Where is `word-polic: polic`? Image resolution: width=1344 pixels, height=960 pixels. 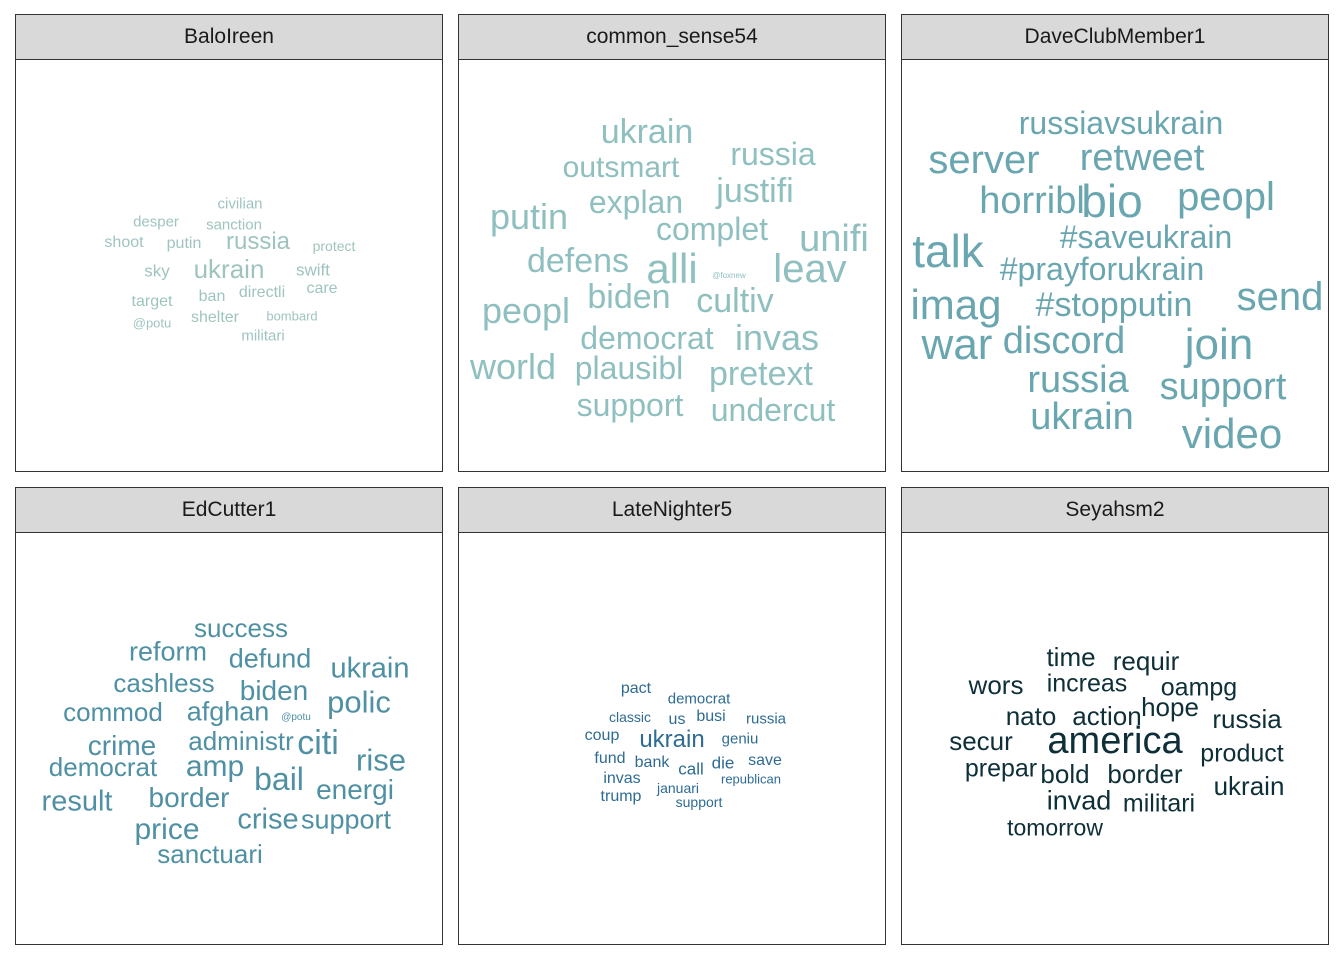 word-polic: polic is located at coordinates (359, 702).